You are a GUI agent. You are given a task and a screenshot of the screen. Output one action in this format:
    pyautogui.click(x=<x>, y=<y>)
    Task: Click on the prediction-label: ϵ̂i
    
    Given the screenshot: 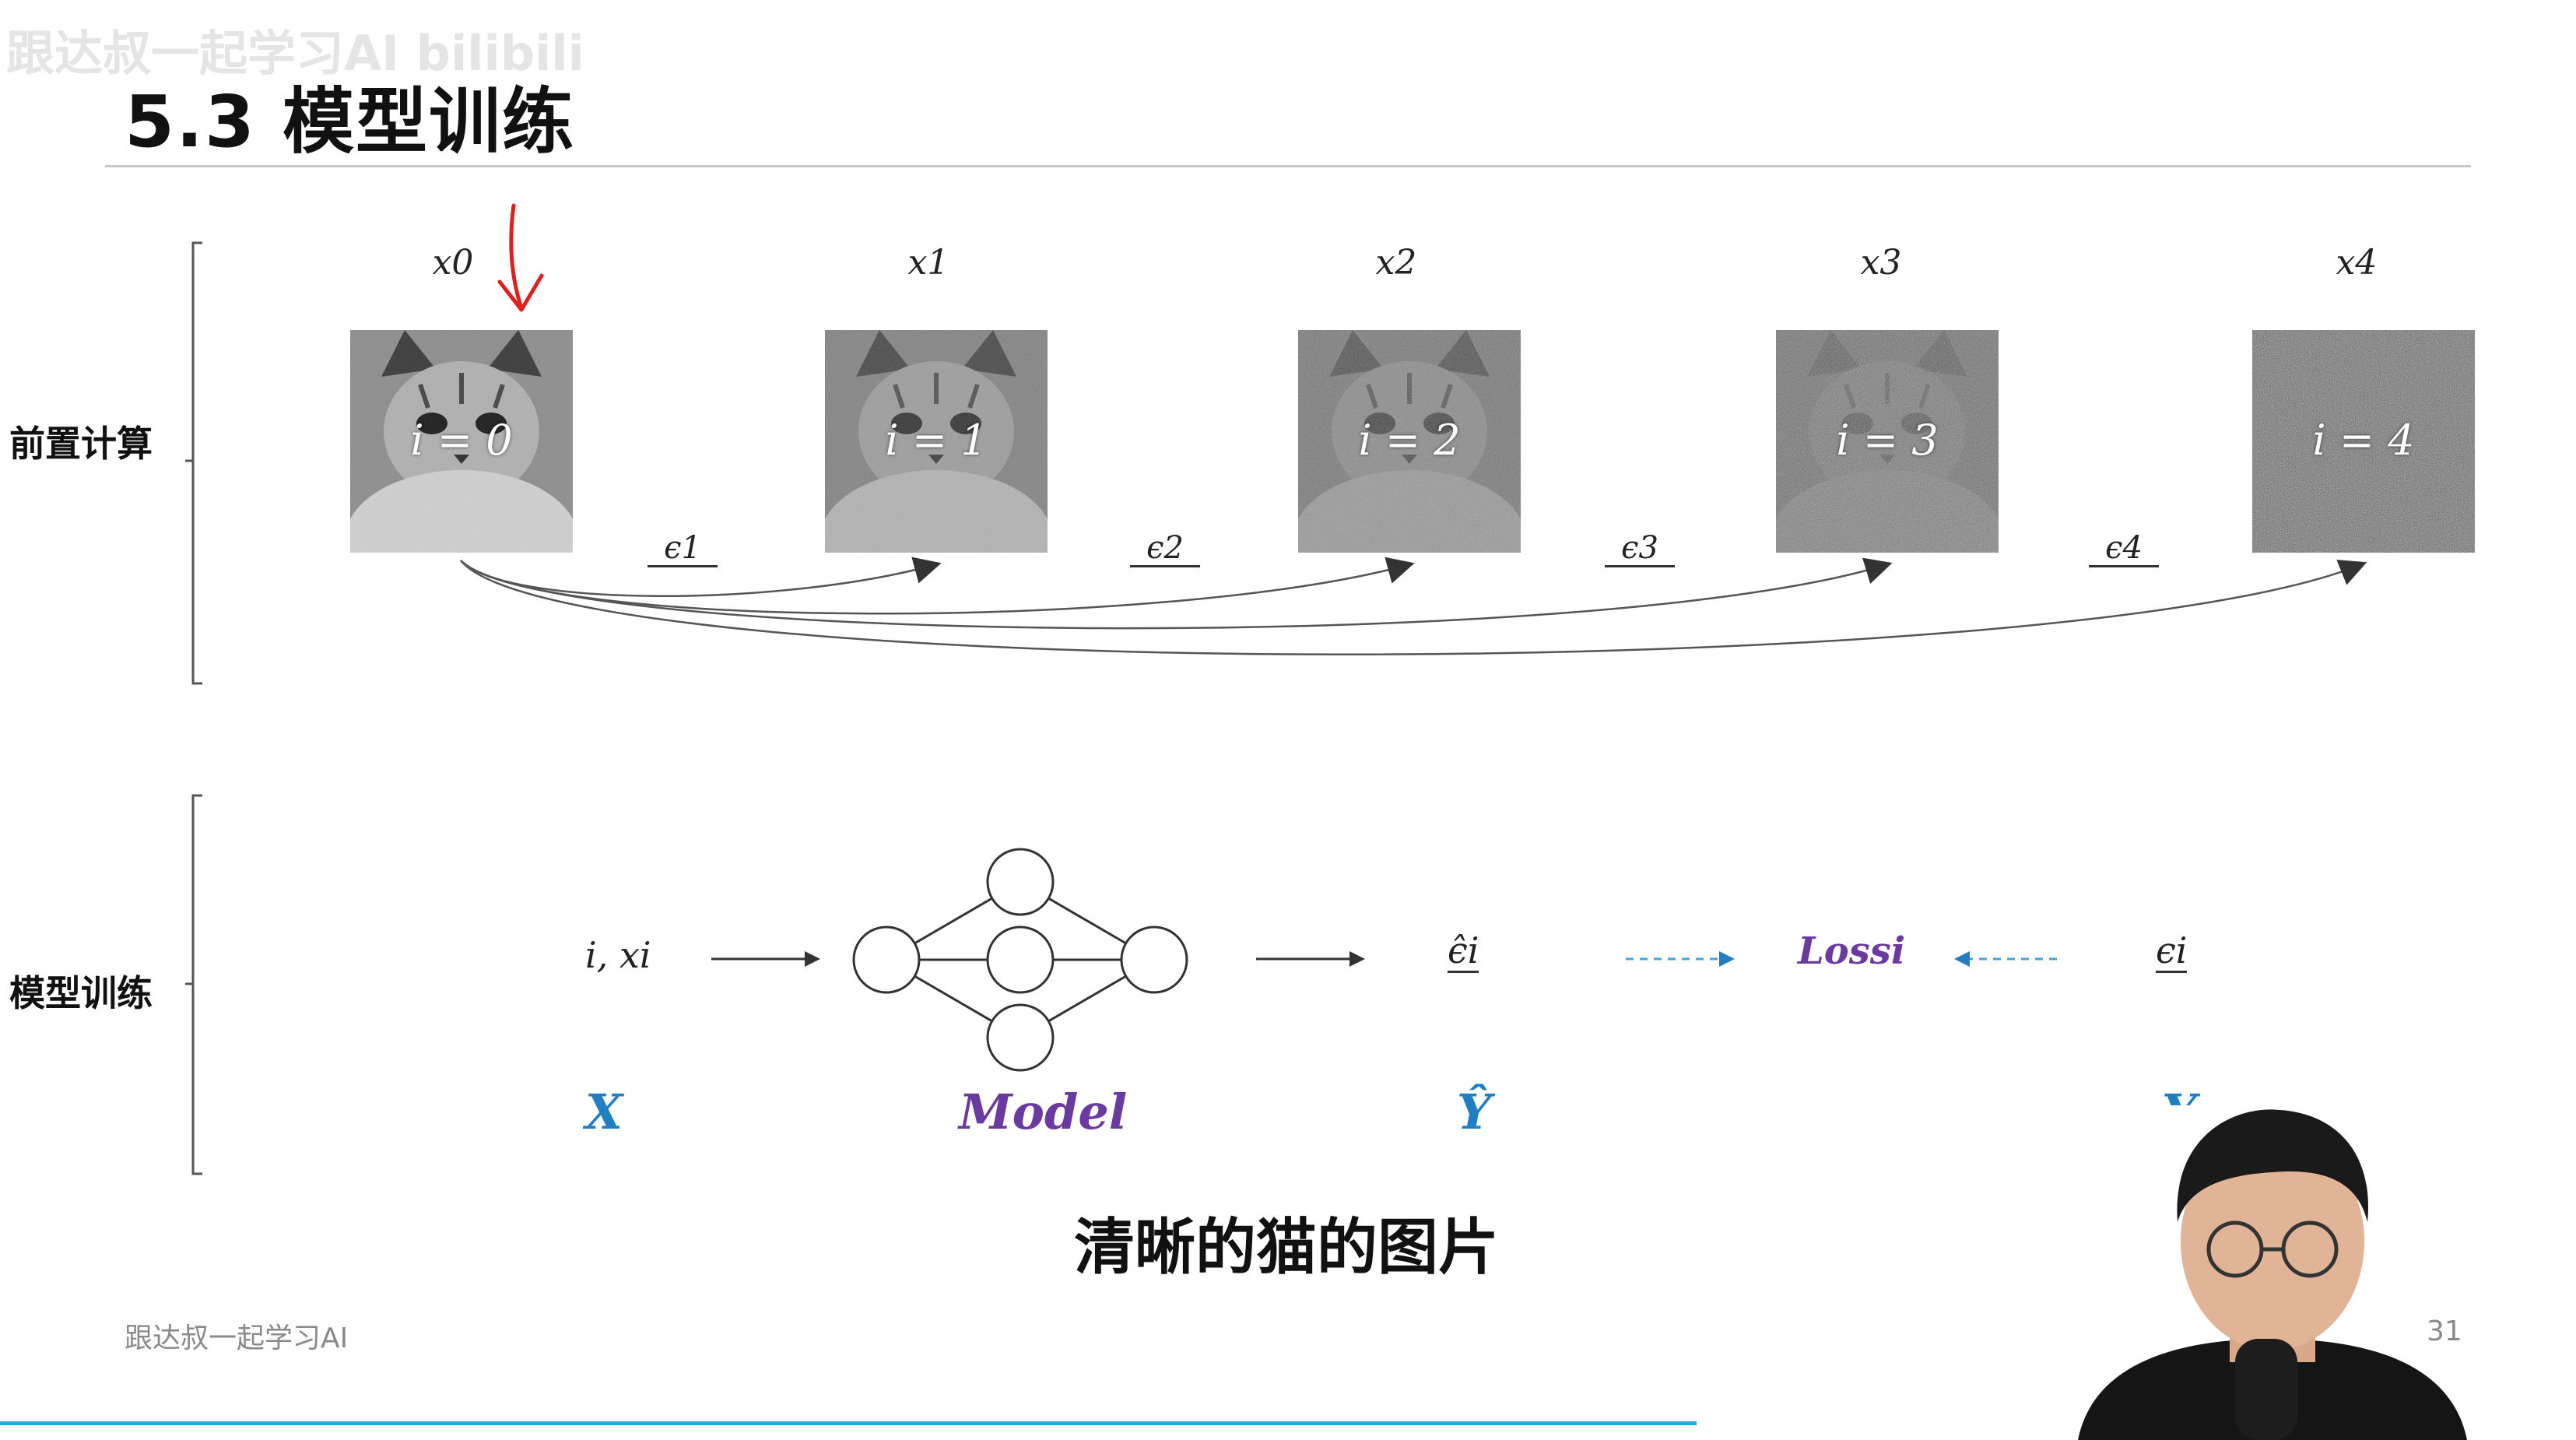 What is the action you would take?
    pyautogui.click(x=1464, y=951)
    